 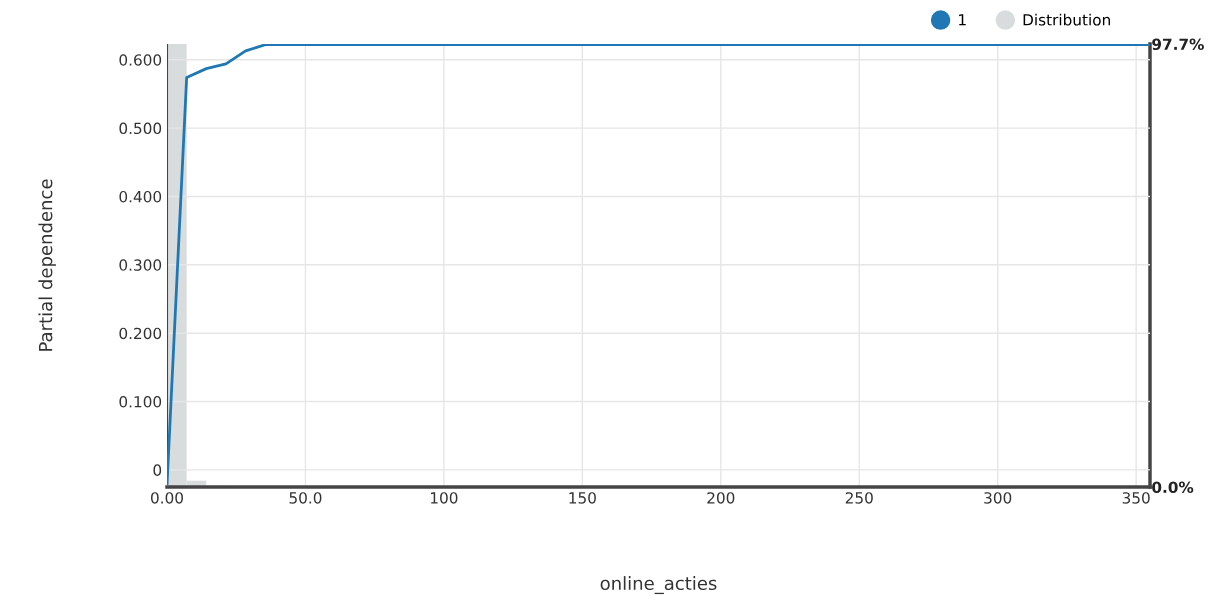 I want to click on legend-label: 1, so click(x=962, y=20).